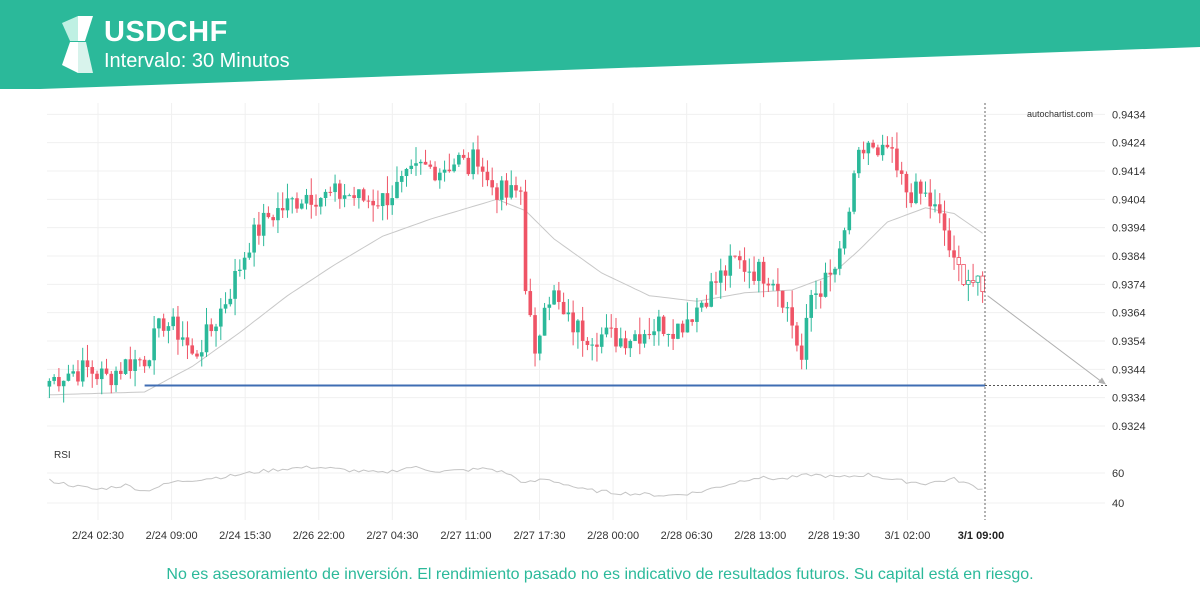 The width and height of the screenshot is (1200, 600). I want to click on x-tick-label: 2/28 00:00, so click(613, 536).